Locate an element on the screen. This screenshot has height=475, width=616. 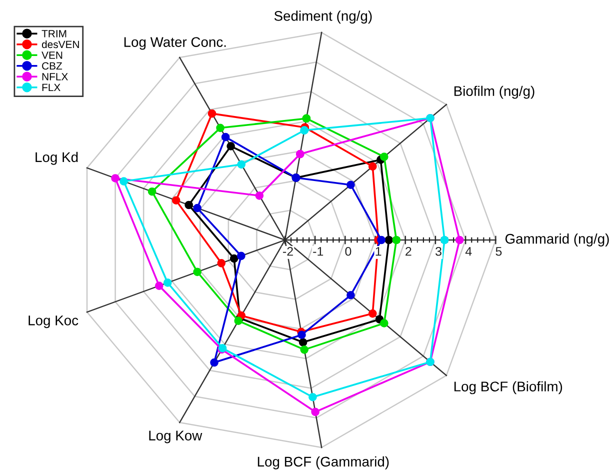
spoke-label: Log BCF (Gammarid) is located at coordinates (323, 463).